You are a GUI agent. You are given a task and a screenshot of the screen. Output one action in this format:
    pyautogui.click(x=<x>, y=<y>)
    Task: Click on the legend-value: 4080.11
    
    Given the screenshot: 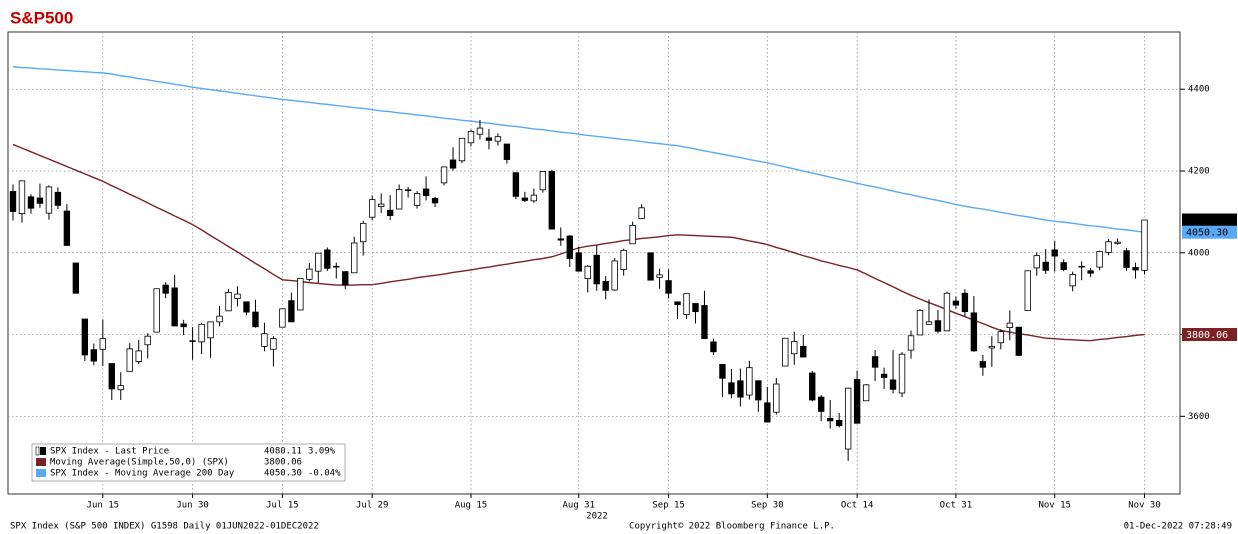 What is the action you would take?
    pyautogui.click(x=283, y=452)
    